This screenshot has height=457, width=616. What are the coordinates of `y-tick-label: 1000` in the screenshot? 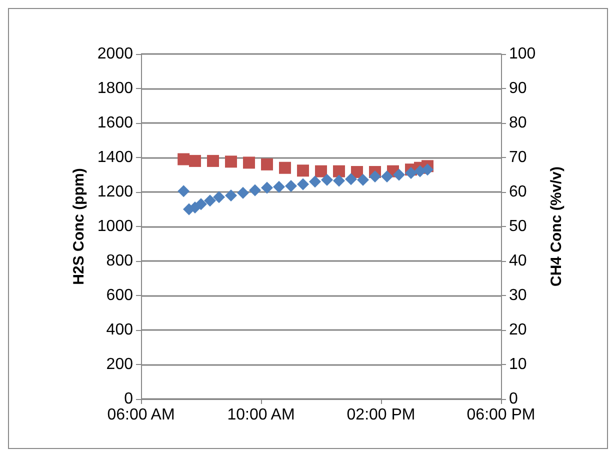 It's located at (115, 226).